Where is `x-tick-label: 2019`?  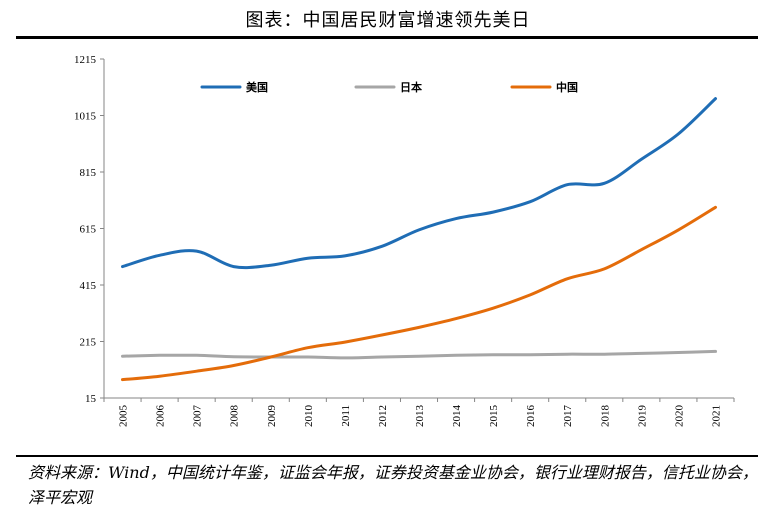
x-tick-label: 2019 is located at coordinates (642, 416).